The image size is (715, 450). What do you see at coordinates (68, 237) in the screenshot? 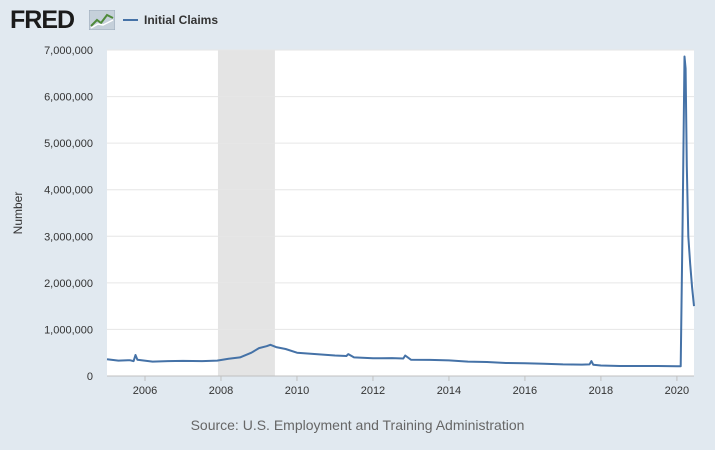
I see `y-tick-label: 3,000,000` at bounding box center [68, 237].